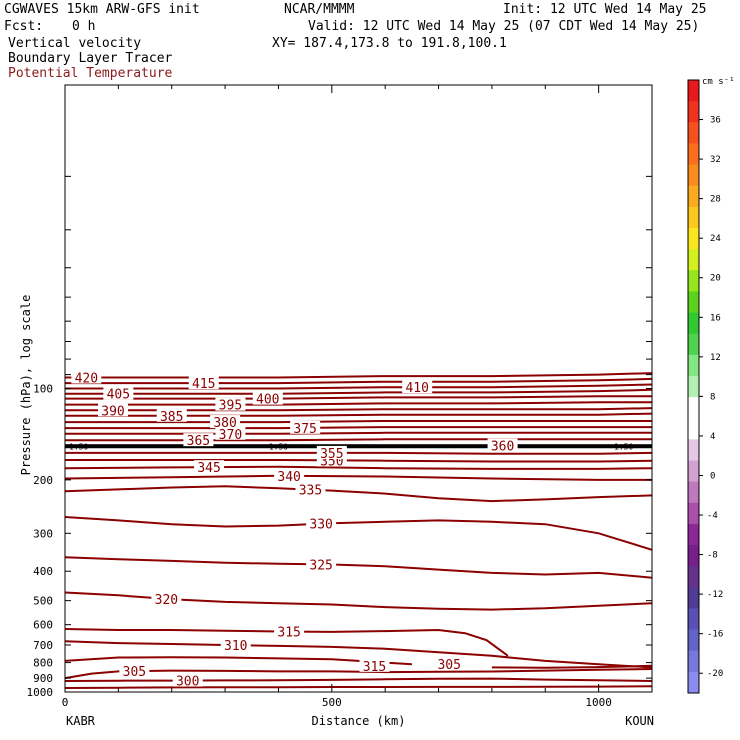  I want to click on right-station-label: KOUN, so click(639, 721).